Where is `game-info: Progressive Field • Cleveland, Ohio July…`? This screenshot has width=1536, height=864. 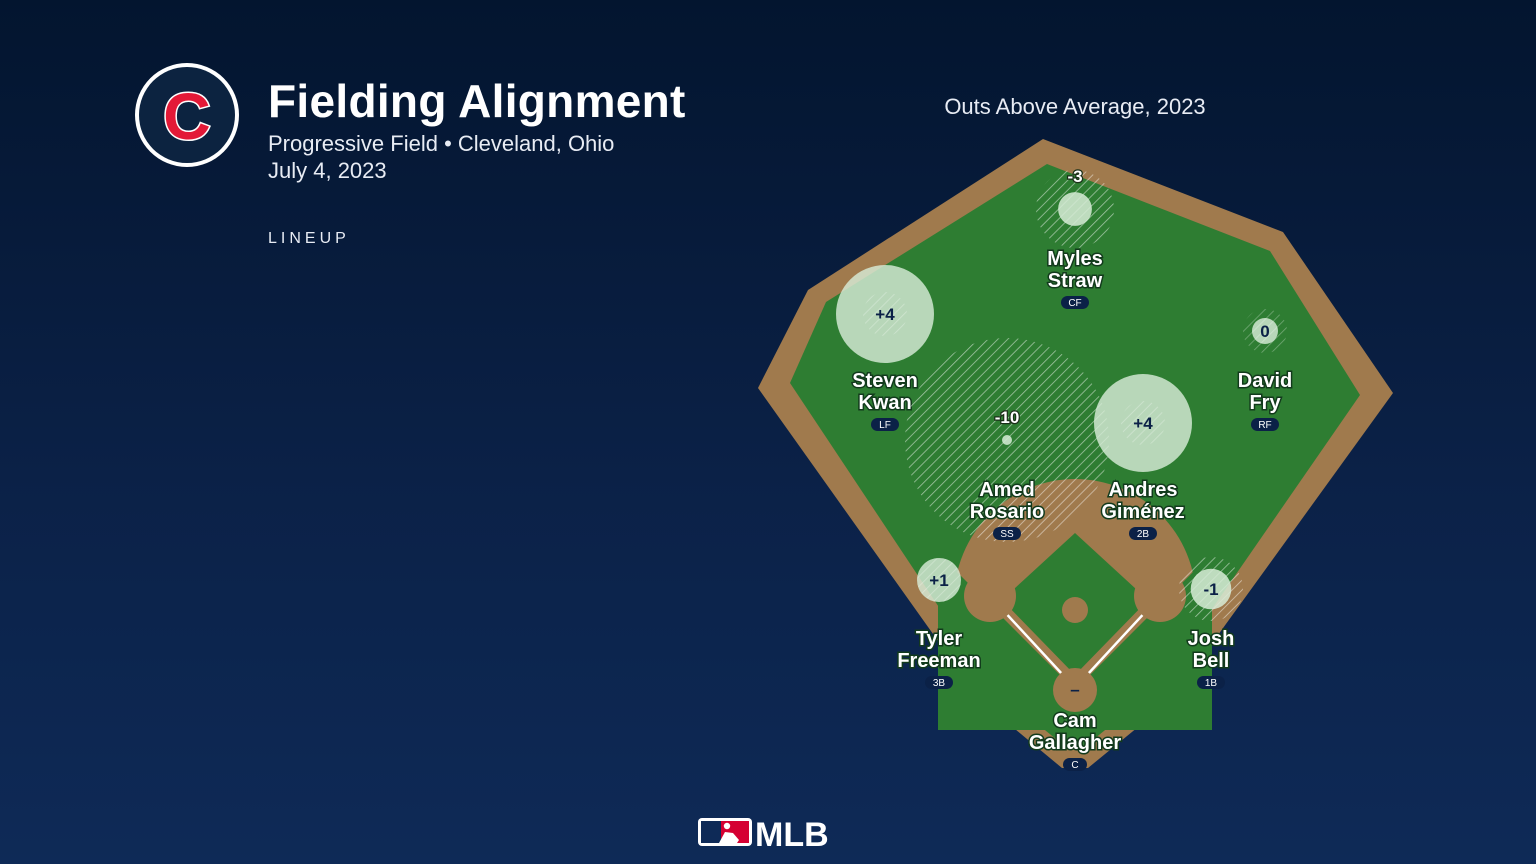 game-info: Progressive Field • Cleveland, Ohio July… is located at coordinates (441, 157).